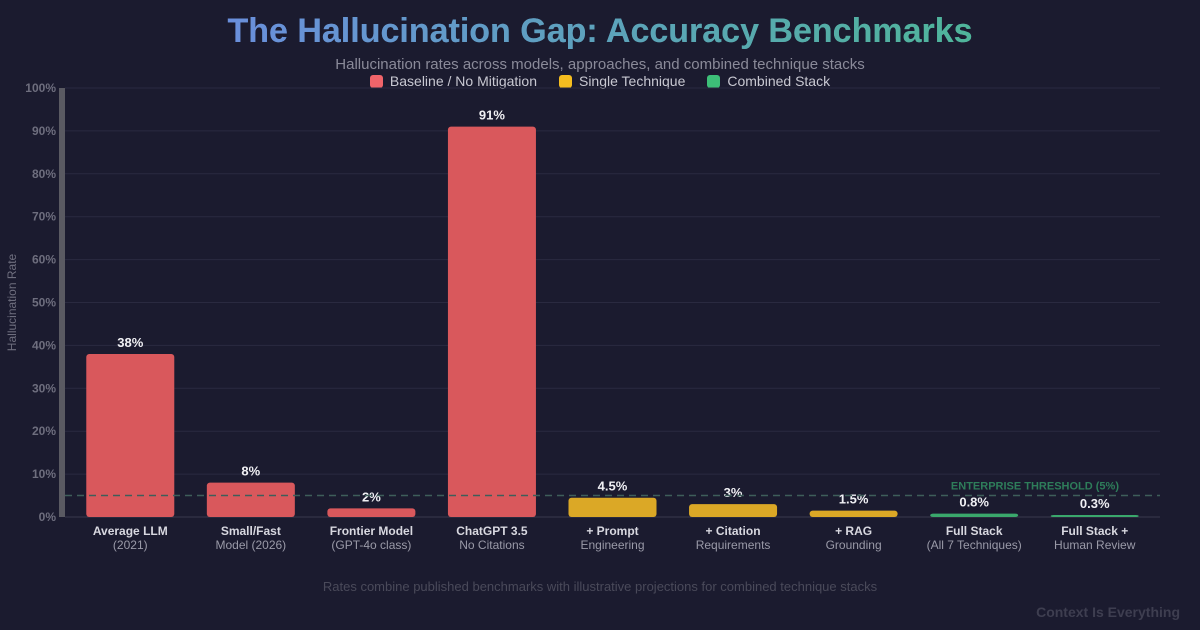 This screenshot has width=1200, height=630. Describe the element at coordinates (44, 260) in the screenshot. I see `y-tick-label: 60%` at that location.